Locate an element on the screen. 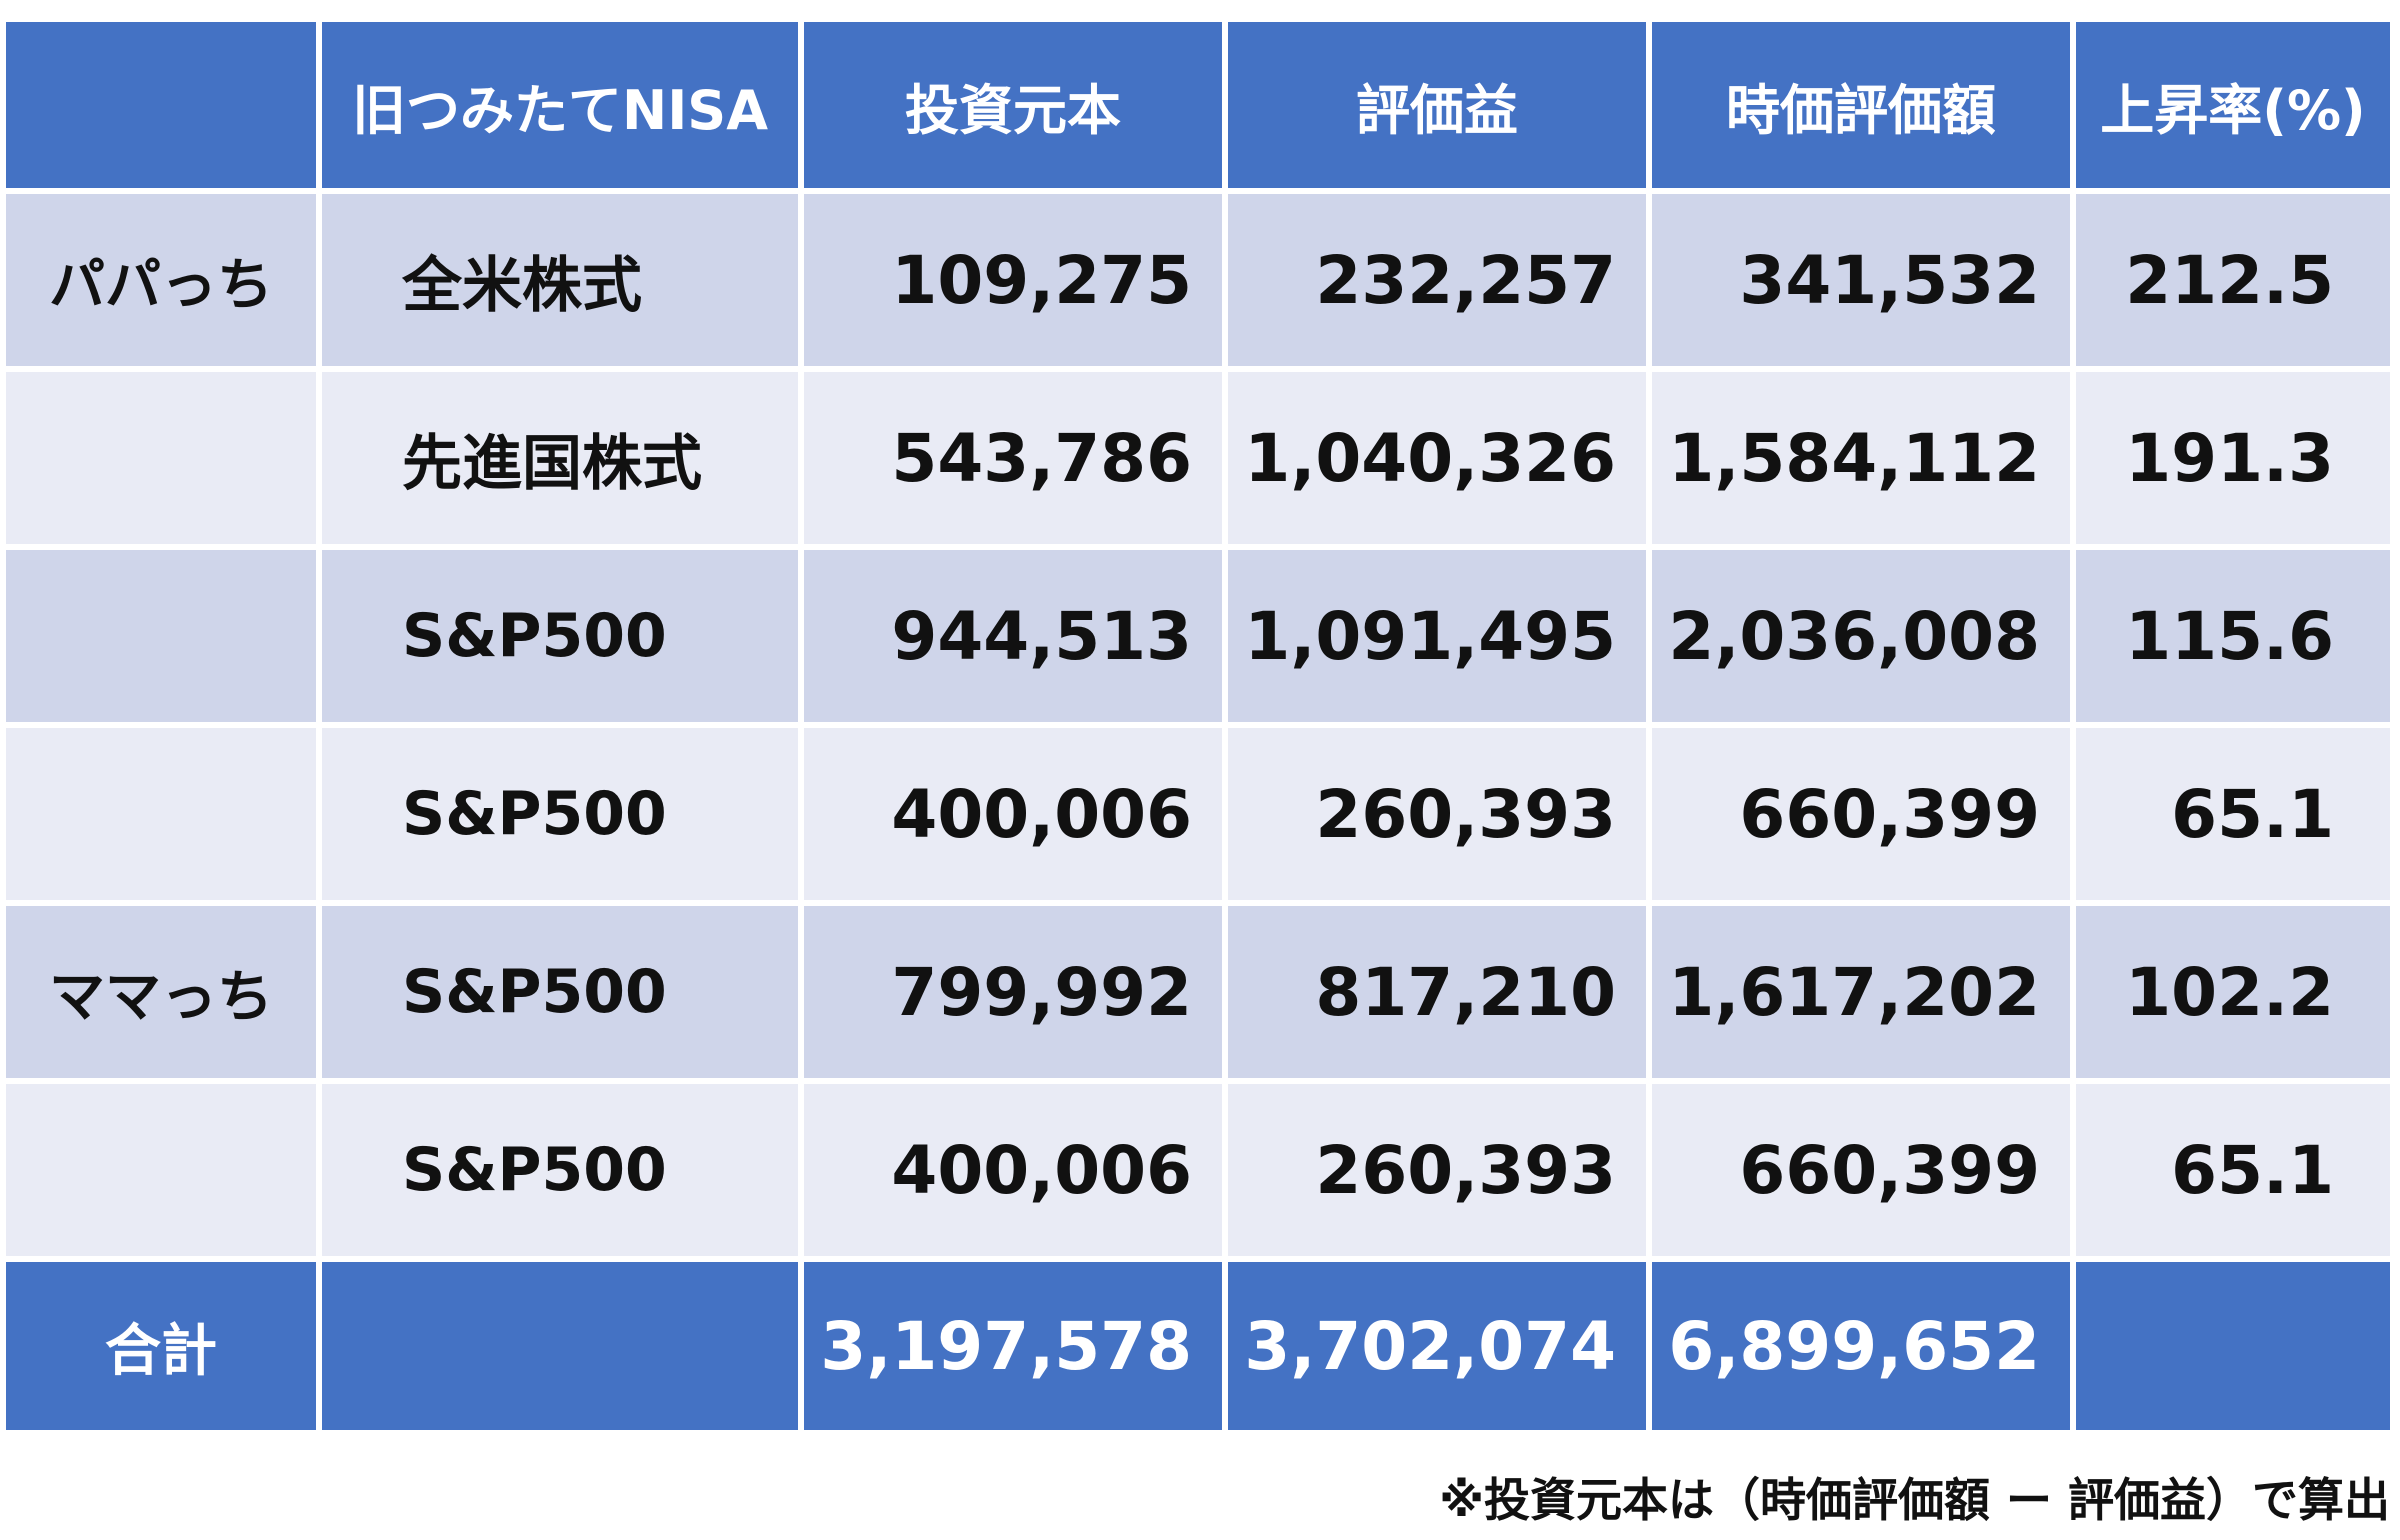 Image resolution: width=2400 pixels, height=1540 pixels. header-gain: 評価益 is located at coordinates (1437, 105).